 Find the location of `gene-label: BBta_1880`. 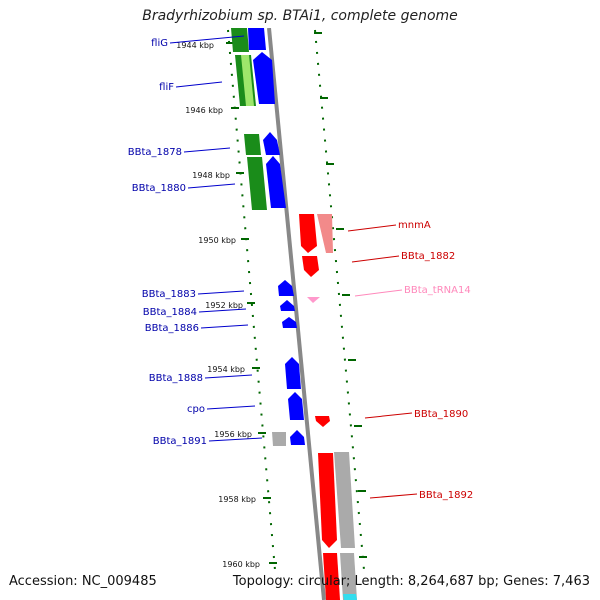

gene-label: BBta_1880 is located at coordinates (159, 188).